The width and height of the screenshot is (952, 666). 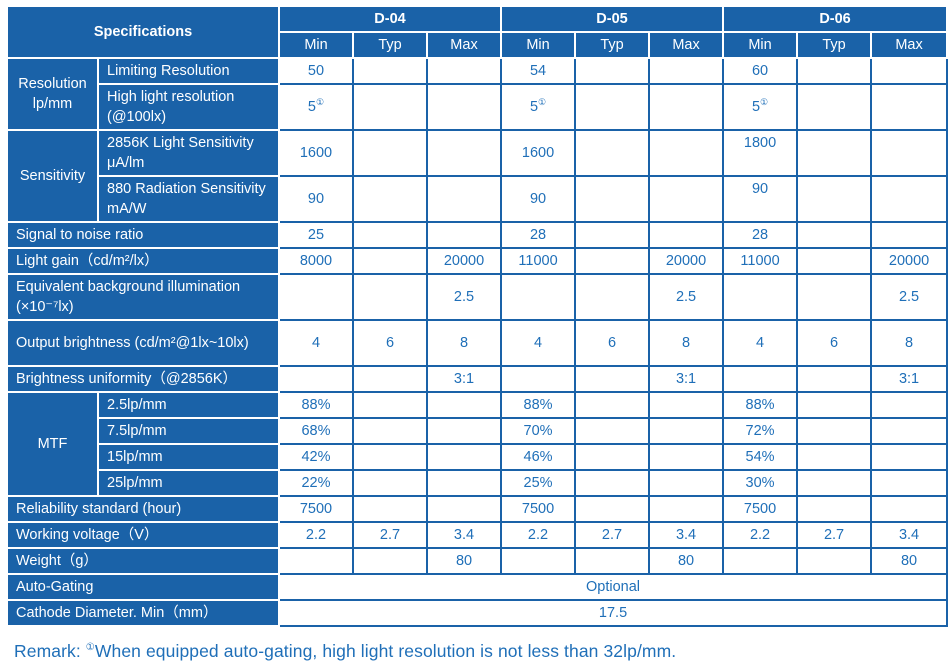 What do you see at coordinates (188, 71) in the screenshot?
I see `row-label: Limiting Resolution` at bounding box center [188, 71].